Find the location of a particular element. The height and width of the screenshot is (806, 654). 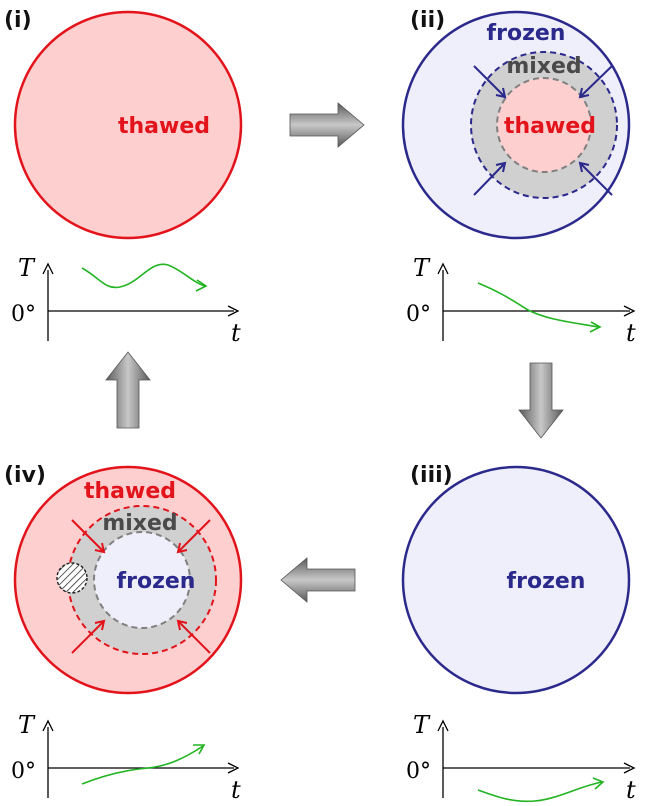

right-arrow-icon is located at coordinates (327, 125).